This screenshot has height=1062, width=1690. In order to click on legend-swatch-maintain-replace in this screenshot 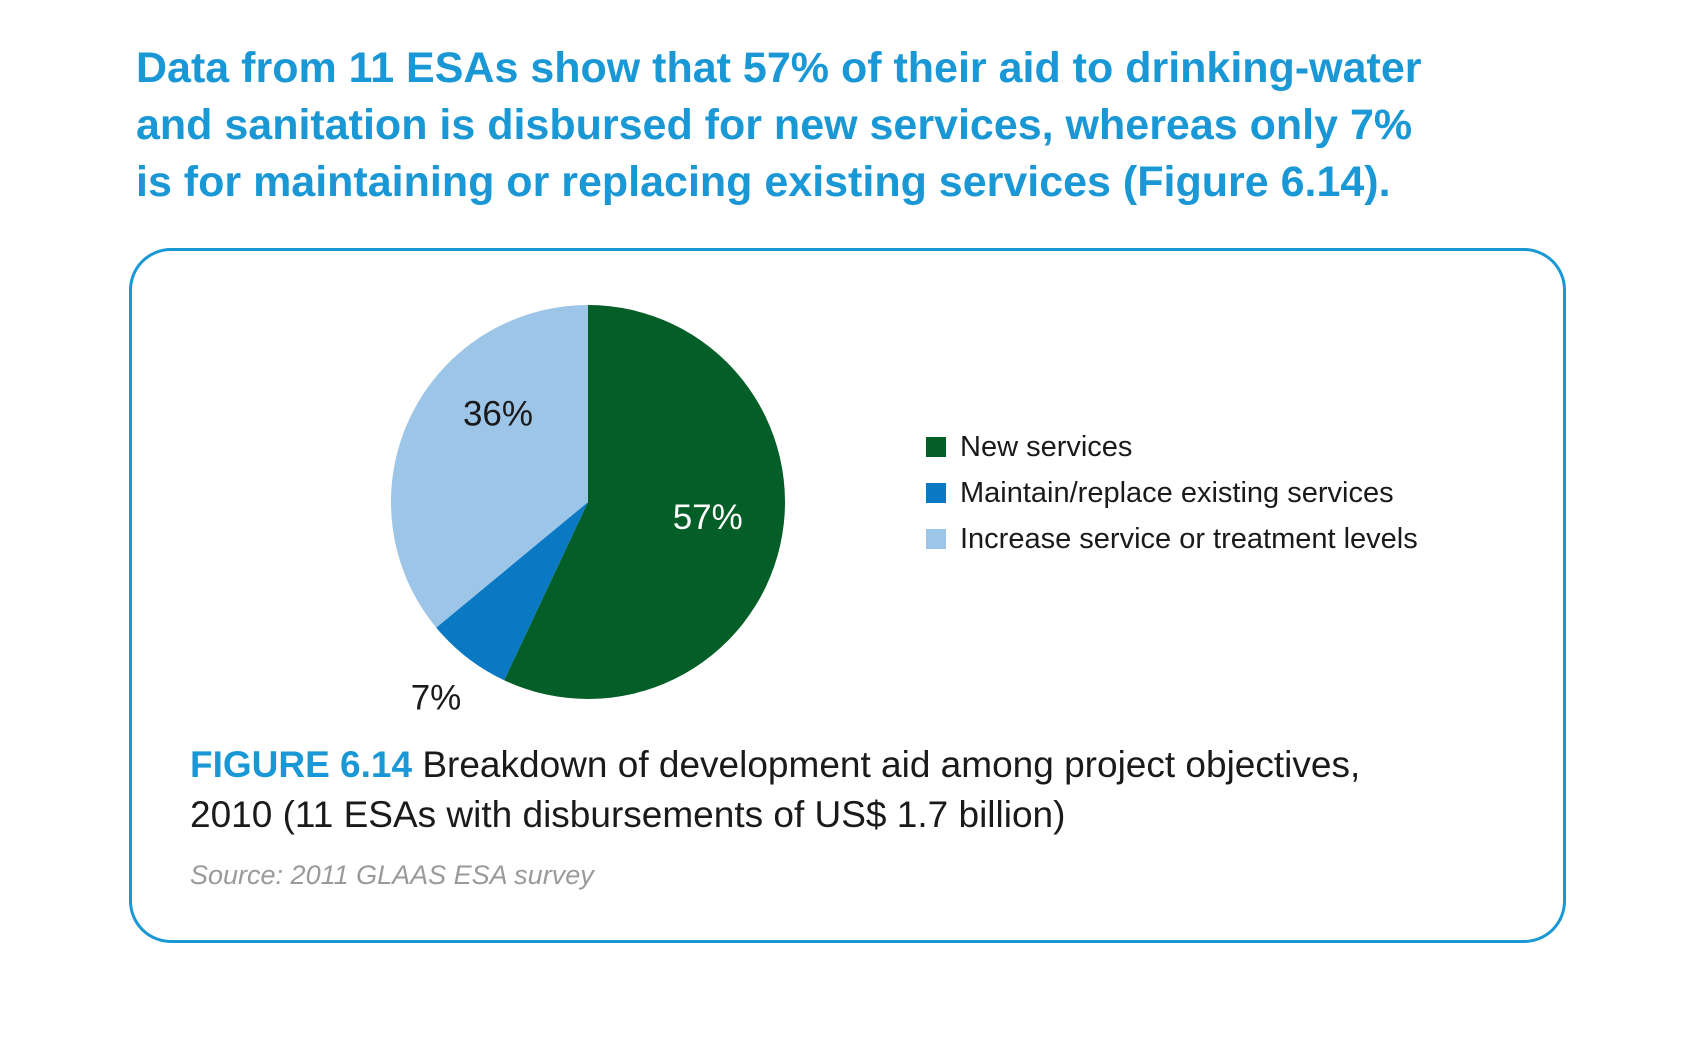, I will do `click(936, 493)`.